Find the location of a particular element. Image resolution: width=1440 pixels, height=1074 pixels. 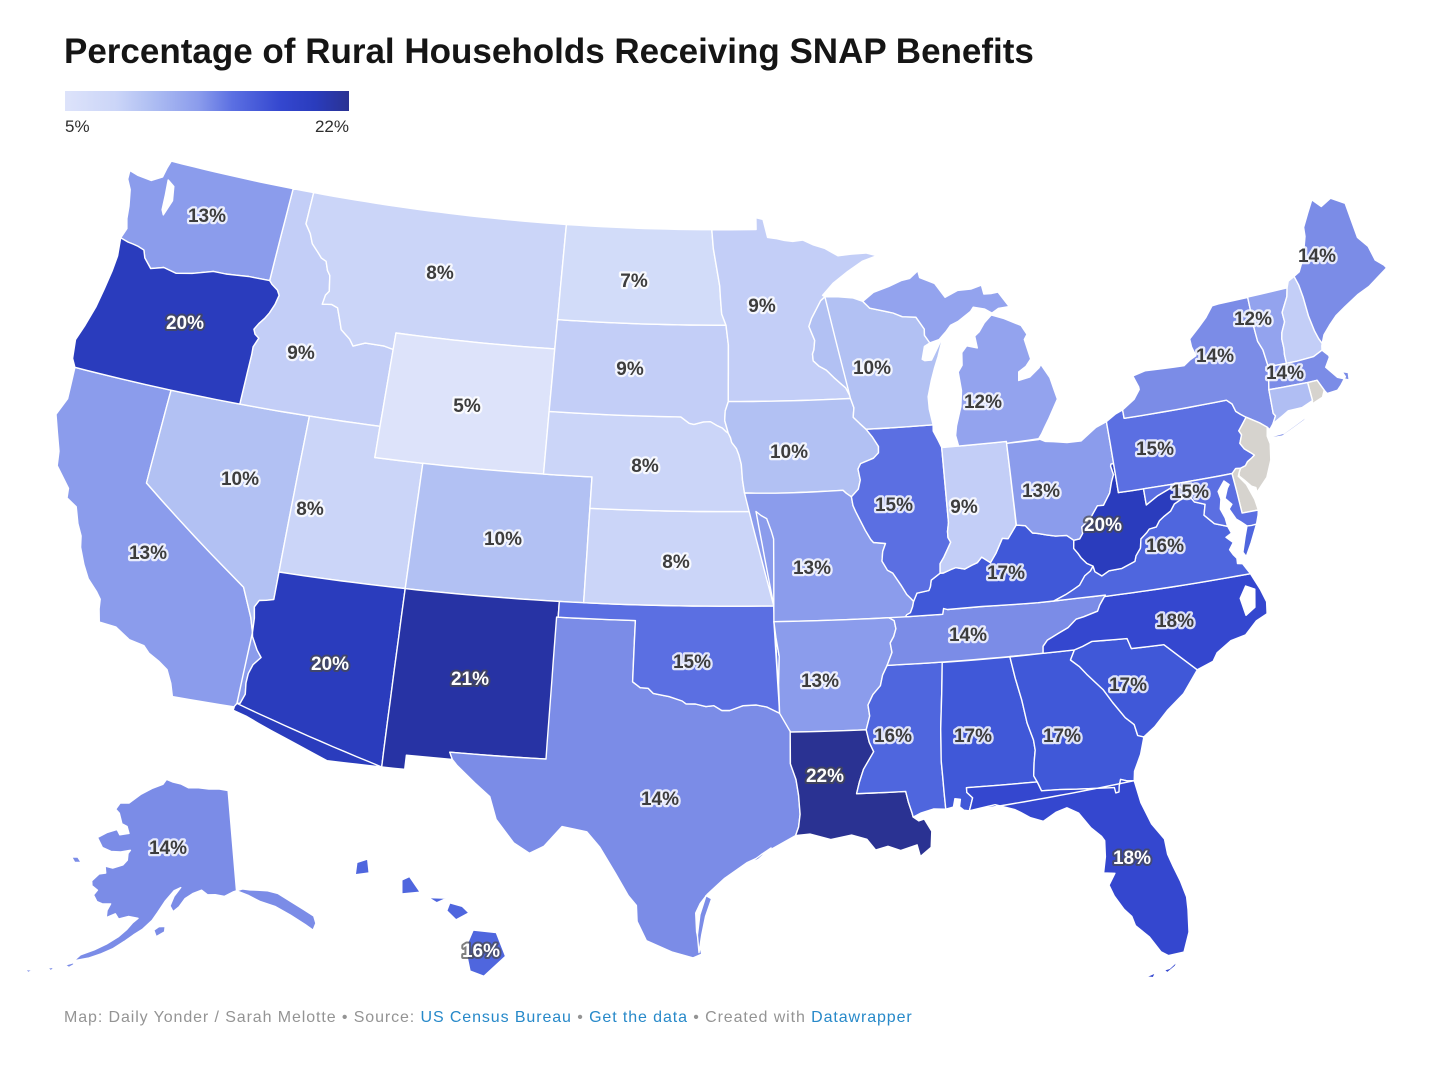

svg-text: 21% is located at coordinates (470, 679).